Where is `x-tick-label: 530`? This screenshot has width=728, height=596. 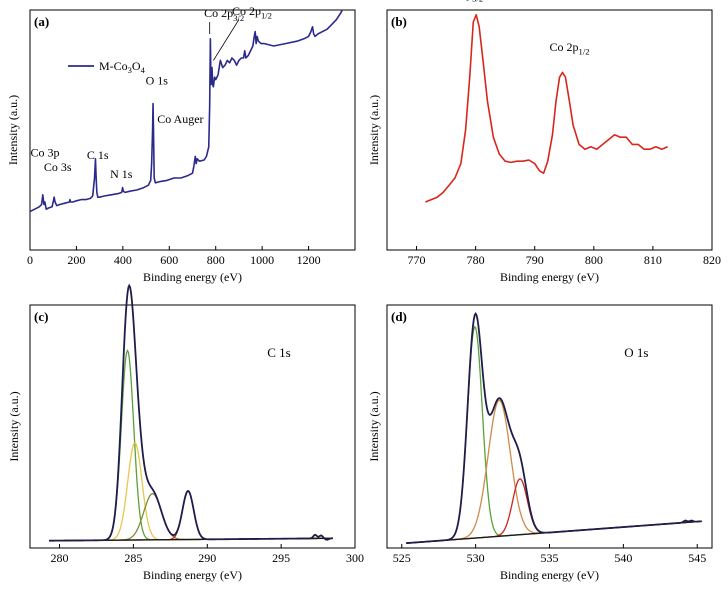 x-tick-label: 530 is located at coordinates (476, 558).